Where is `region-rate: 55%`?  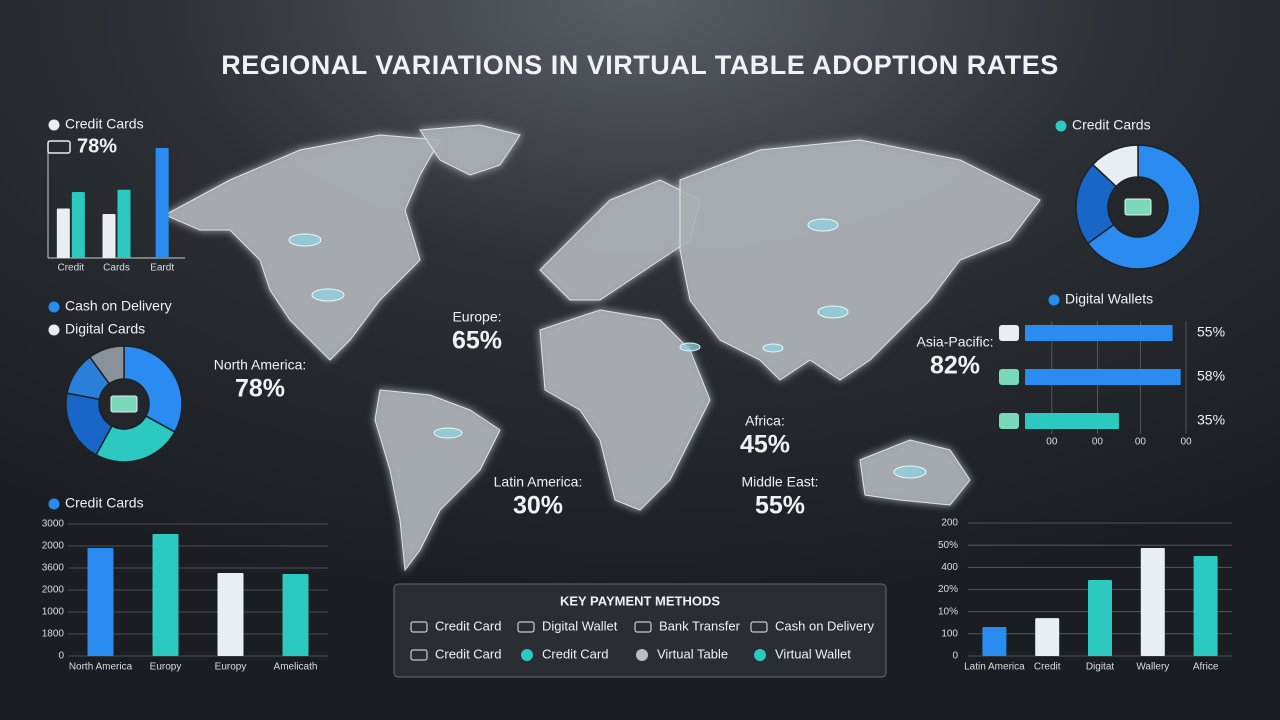
region-rate: 55% is located at coordinates (780, 506).